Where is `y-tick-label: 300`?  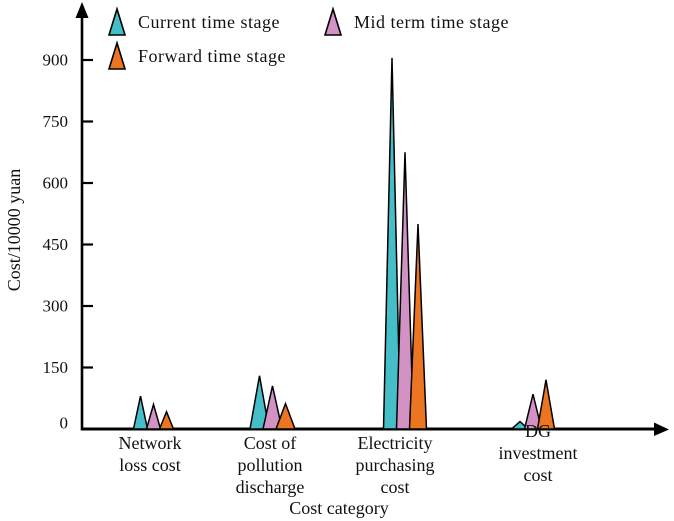
y-tick-label: 300 is located at coordinates (56, 306).